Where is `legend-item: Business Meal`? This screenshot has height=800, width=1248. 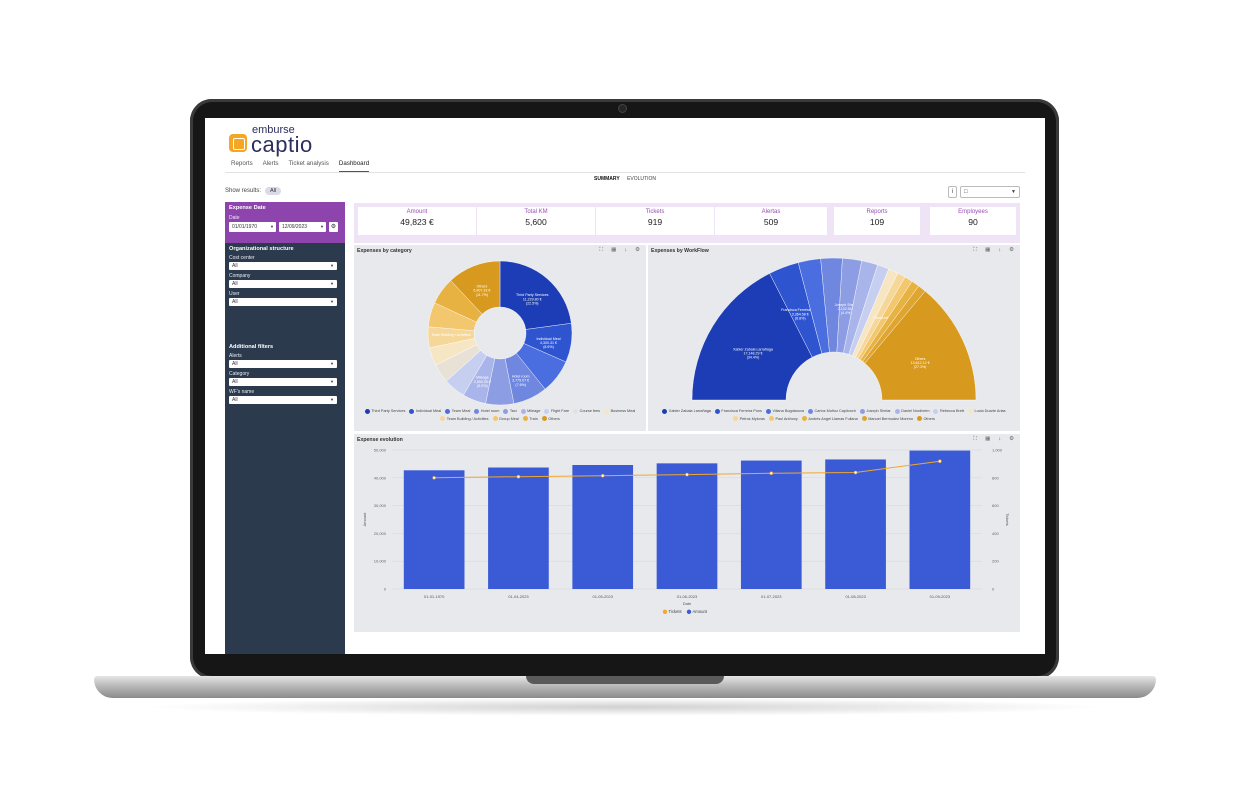
legend-item: Business Meal is located at coordinates (619, 411).